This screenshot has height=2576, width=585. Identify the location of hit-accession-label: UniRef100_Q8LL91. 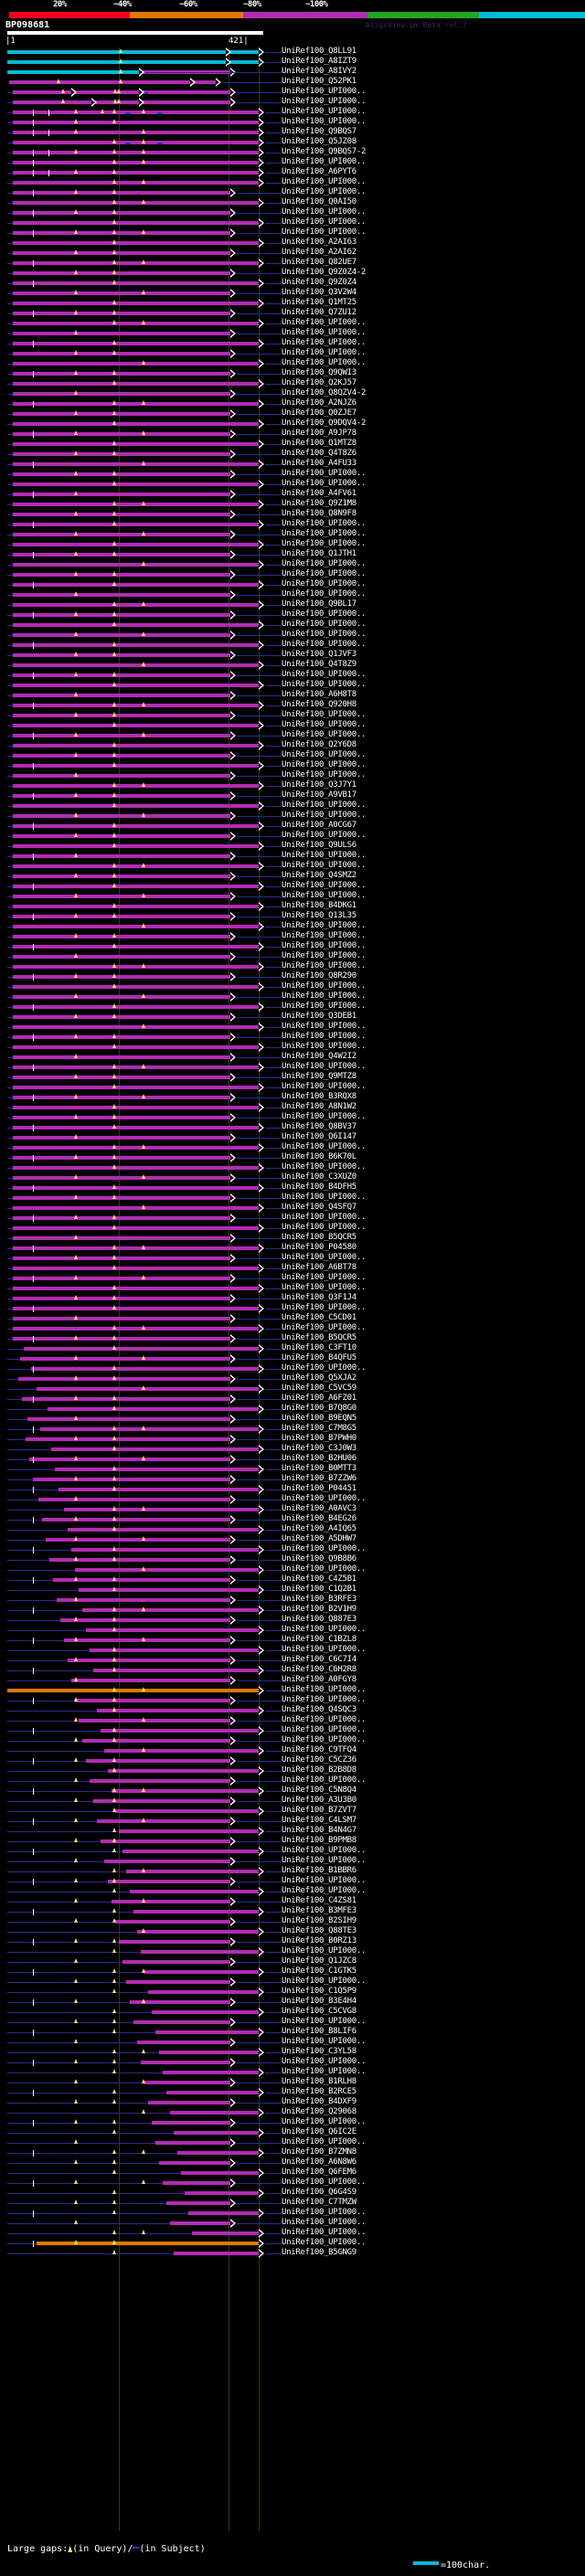
(319, 51).